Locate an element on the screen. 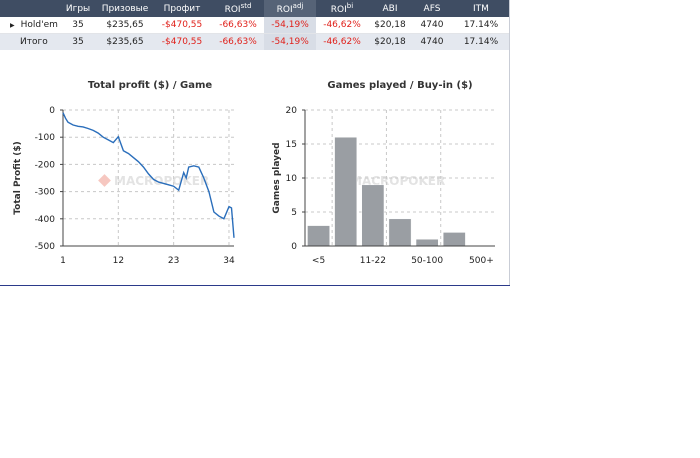  header-games: Игры is located at coordinates (78, 8).